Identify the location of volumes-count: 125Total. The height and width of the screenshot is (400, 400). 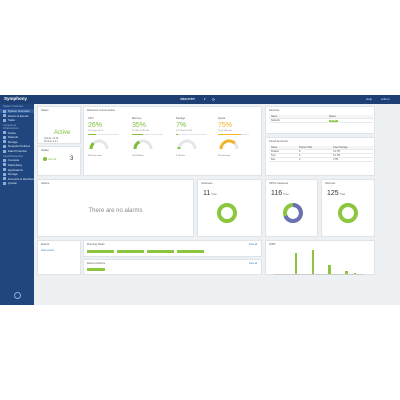
(336, 193).